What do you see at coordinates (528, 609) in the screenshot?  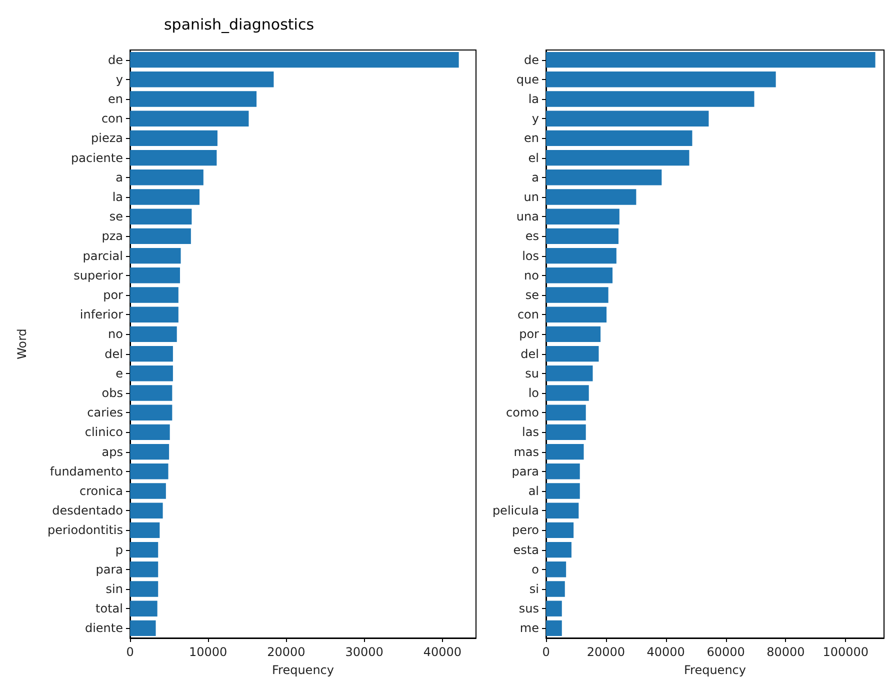 I see `y-tick-label: sus` at bounding box center [528, 609].